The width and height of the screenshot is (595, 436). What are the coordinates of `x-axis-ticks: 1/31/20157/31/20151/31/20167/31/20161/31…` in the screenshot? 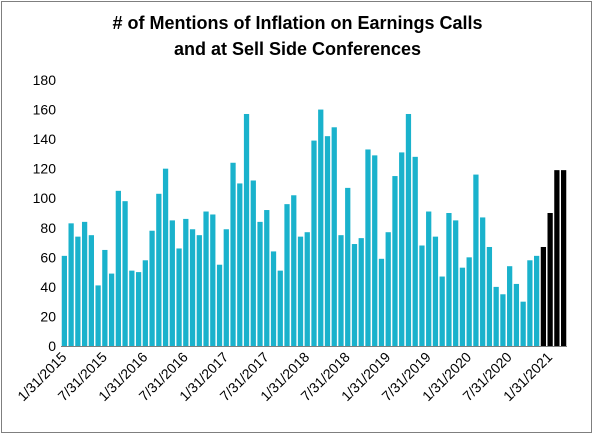 It's located at (284, 377).